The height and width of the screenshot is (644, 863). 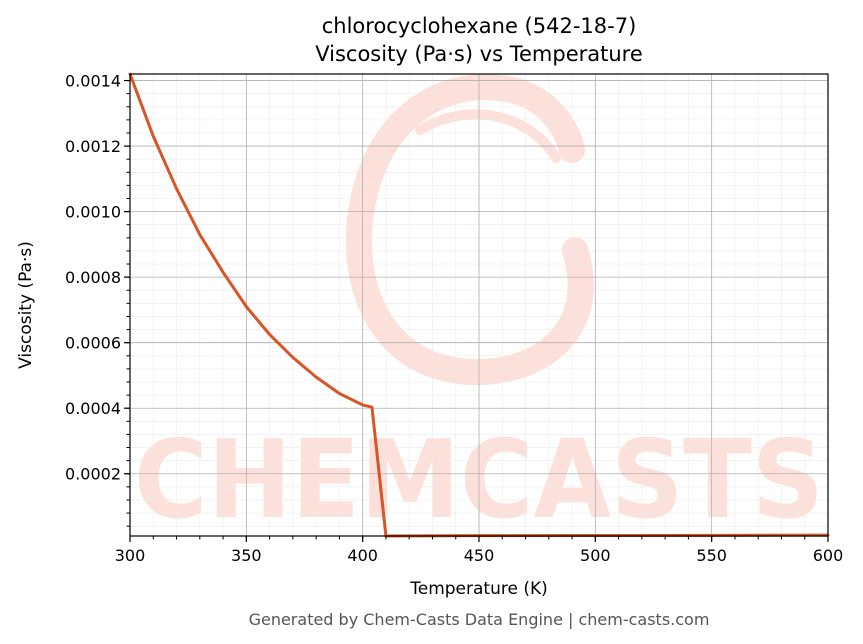 What do you see at coordinates (711, 555) in the screenshot?
I see `x-tick-label: 550` at bounding box center [711, 555].